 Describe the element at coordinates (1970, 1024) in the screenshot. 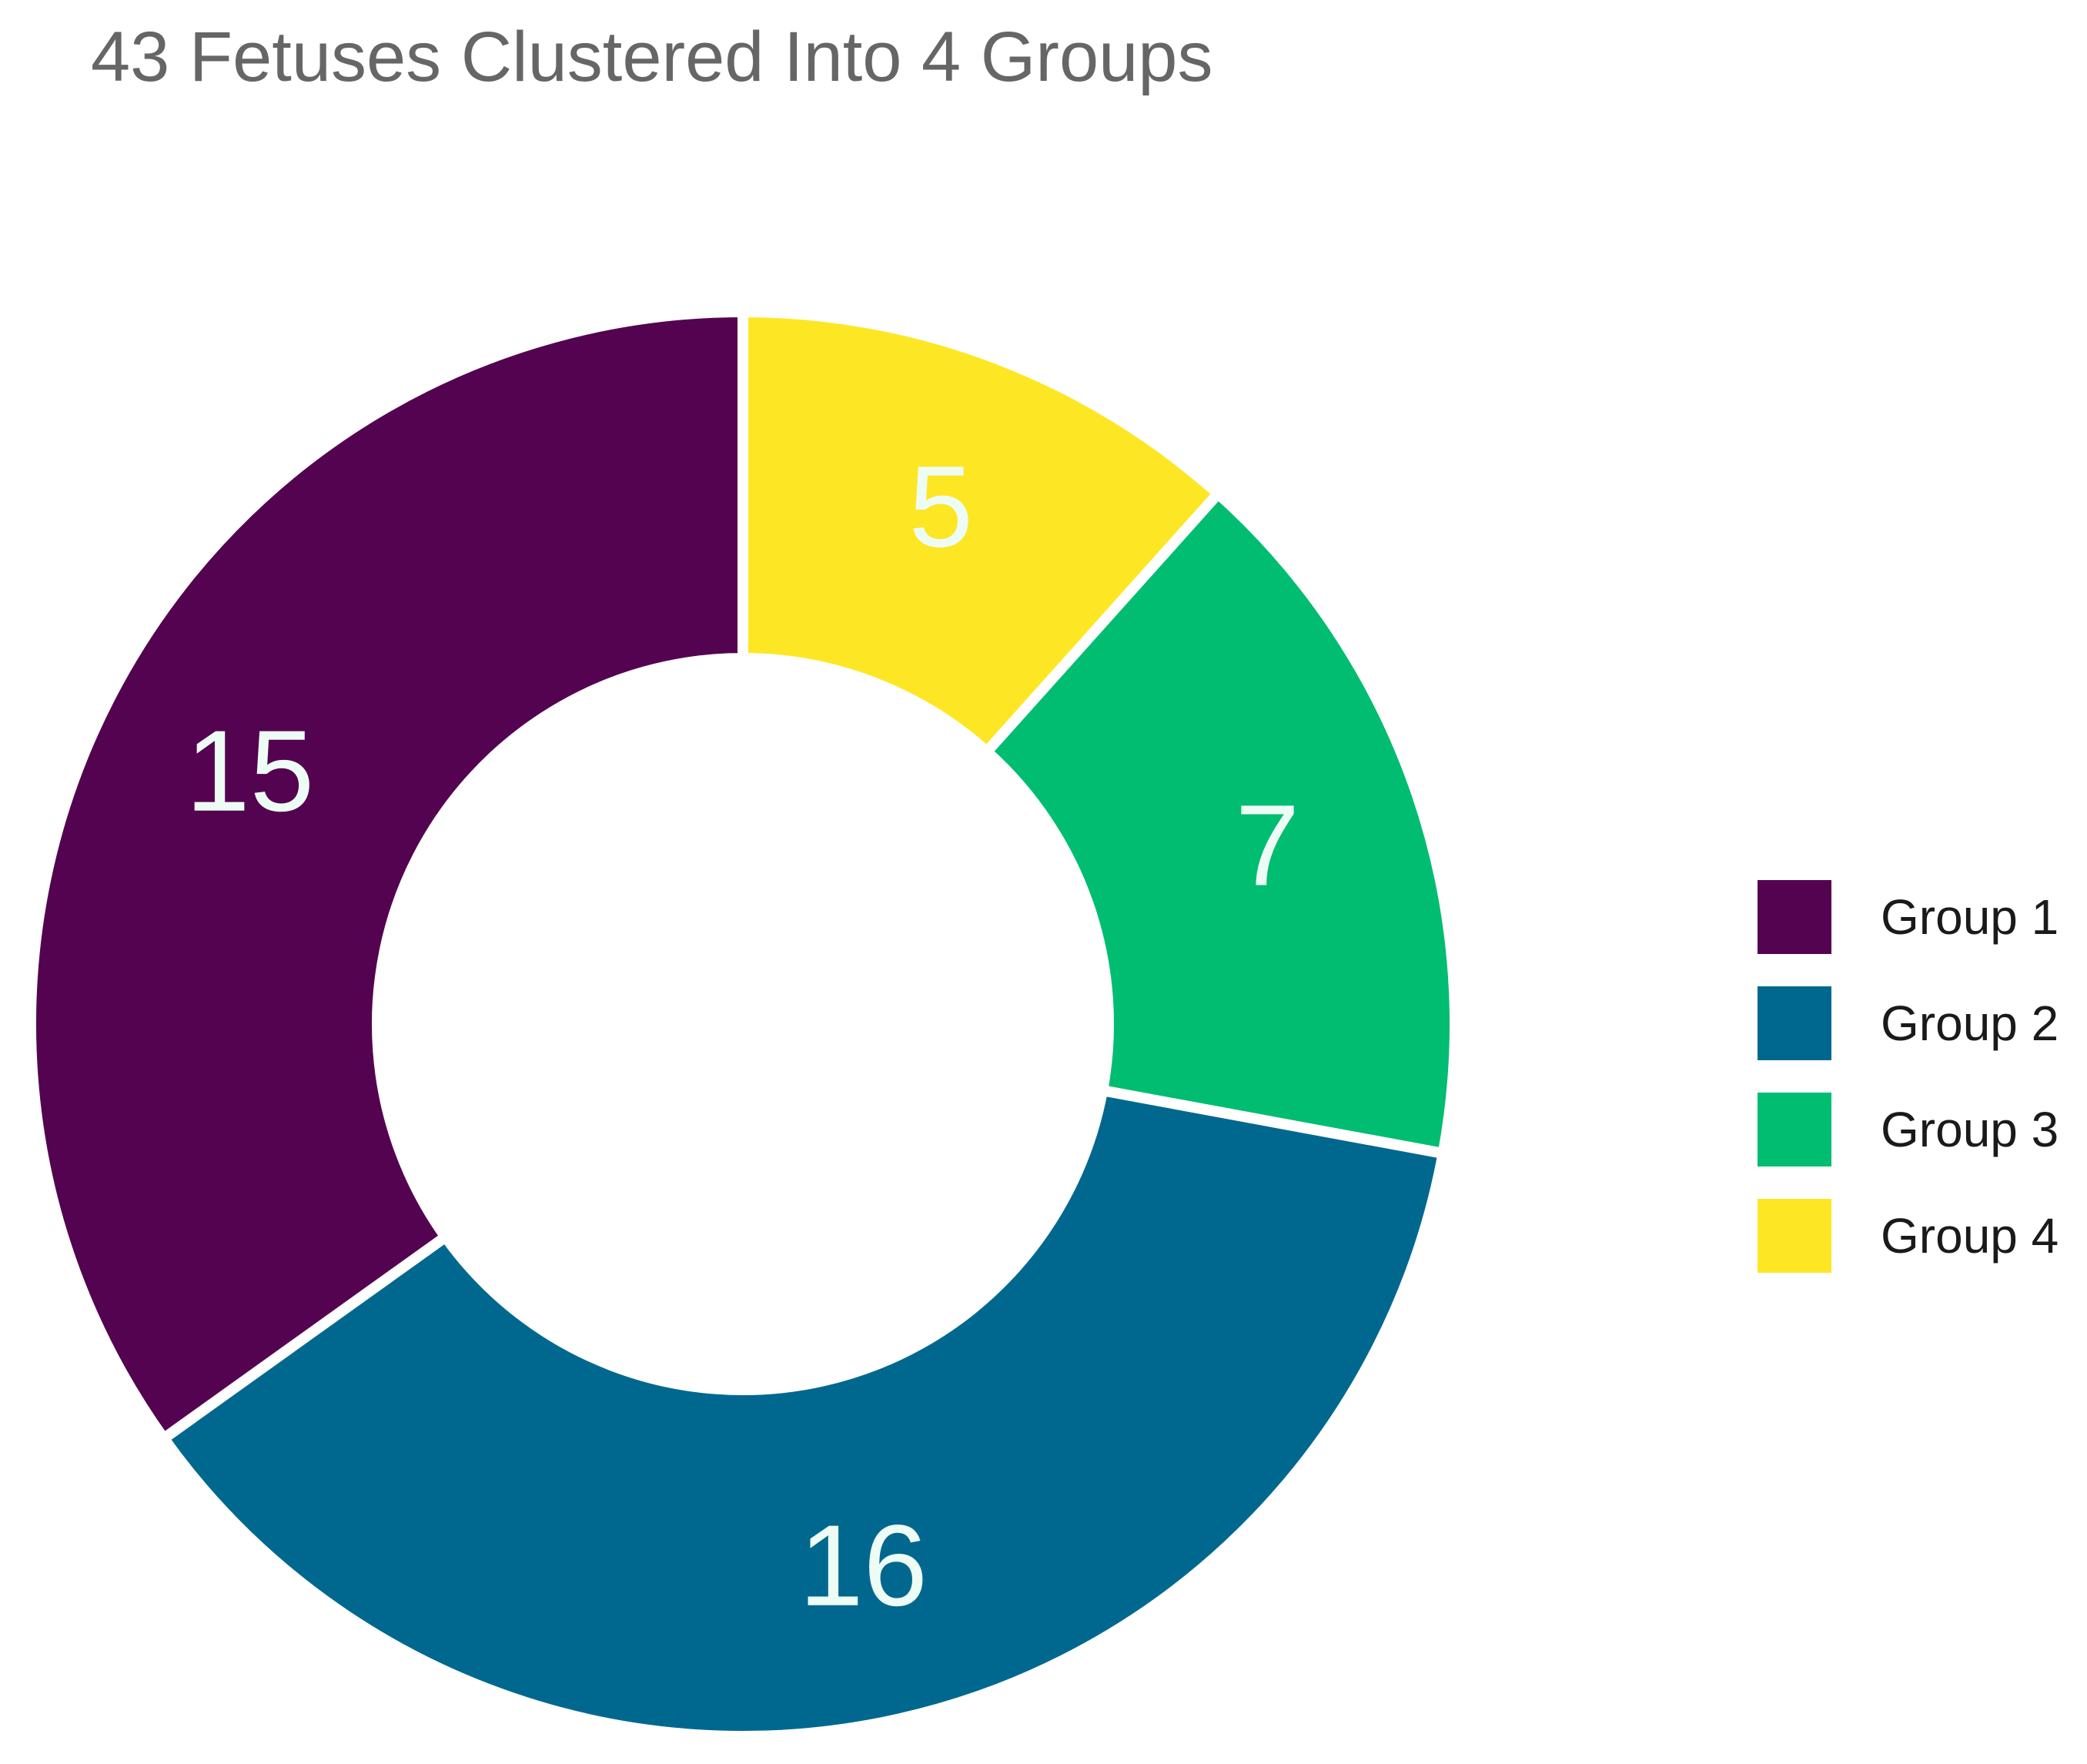

I see `legend-label-group-2: Group 2` at that location.